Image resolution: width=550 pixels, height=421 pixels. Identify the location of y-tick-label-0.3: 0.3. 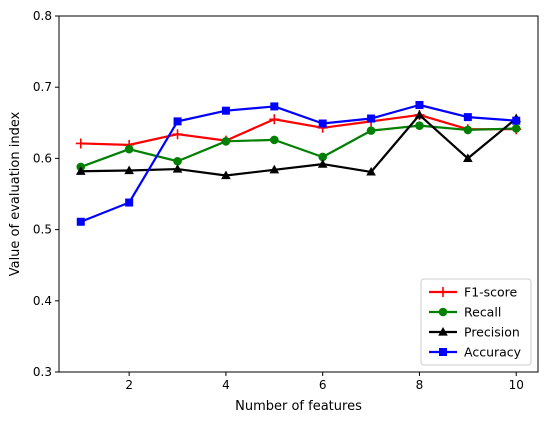
(42, 372).